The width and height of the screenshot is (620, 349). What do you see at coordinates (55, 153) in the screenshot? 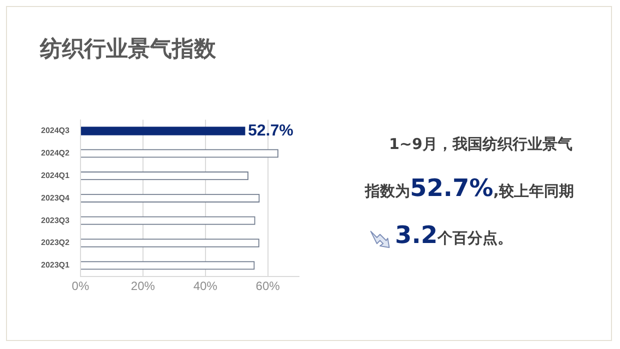
I see `y-tick-label: 2024Q2` at bounding box center [55, 153].